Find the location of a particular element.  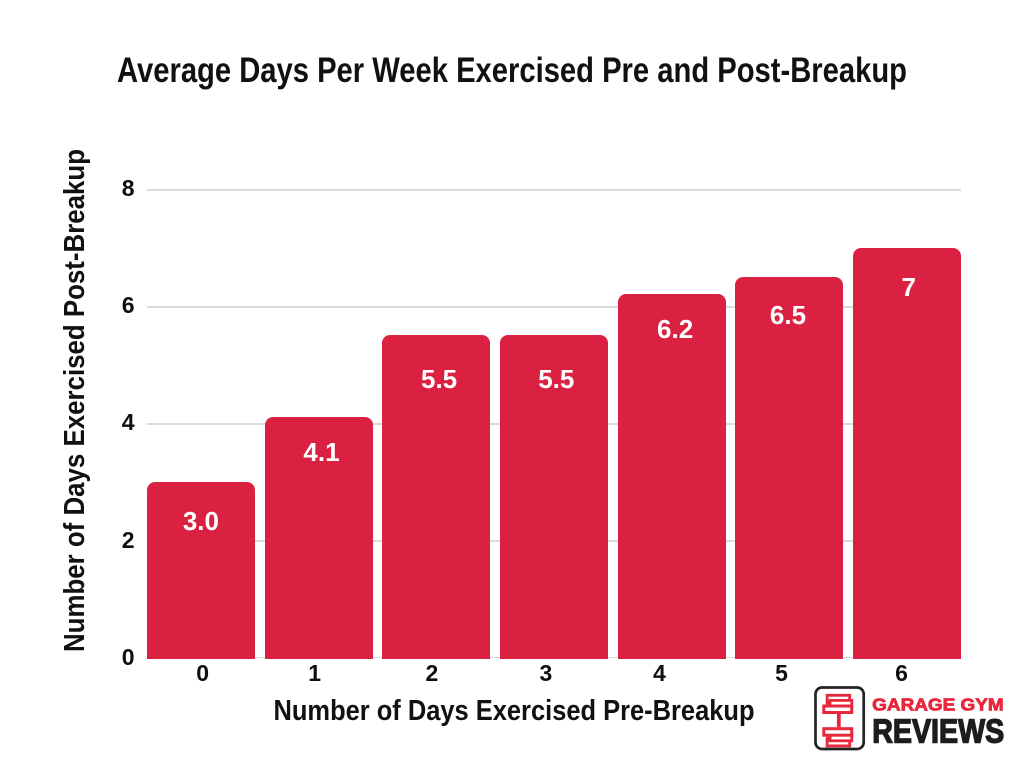

svg-text:Number of Days Exercised Post-: Number of Days Exercised Post-Breakup is located at coordinates (75, 400).